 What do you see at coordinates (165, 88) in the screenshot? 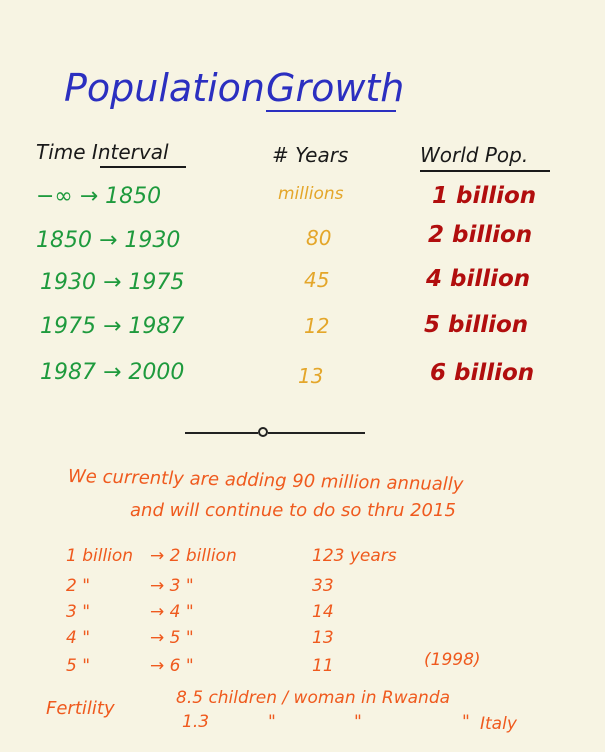
I see `title-population: Population` at bounding box center [165, 88].